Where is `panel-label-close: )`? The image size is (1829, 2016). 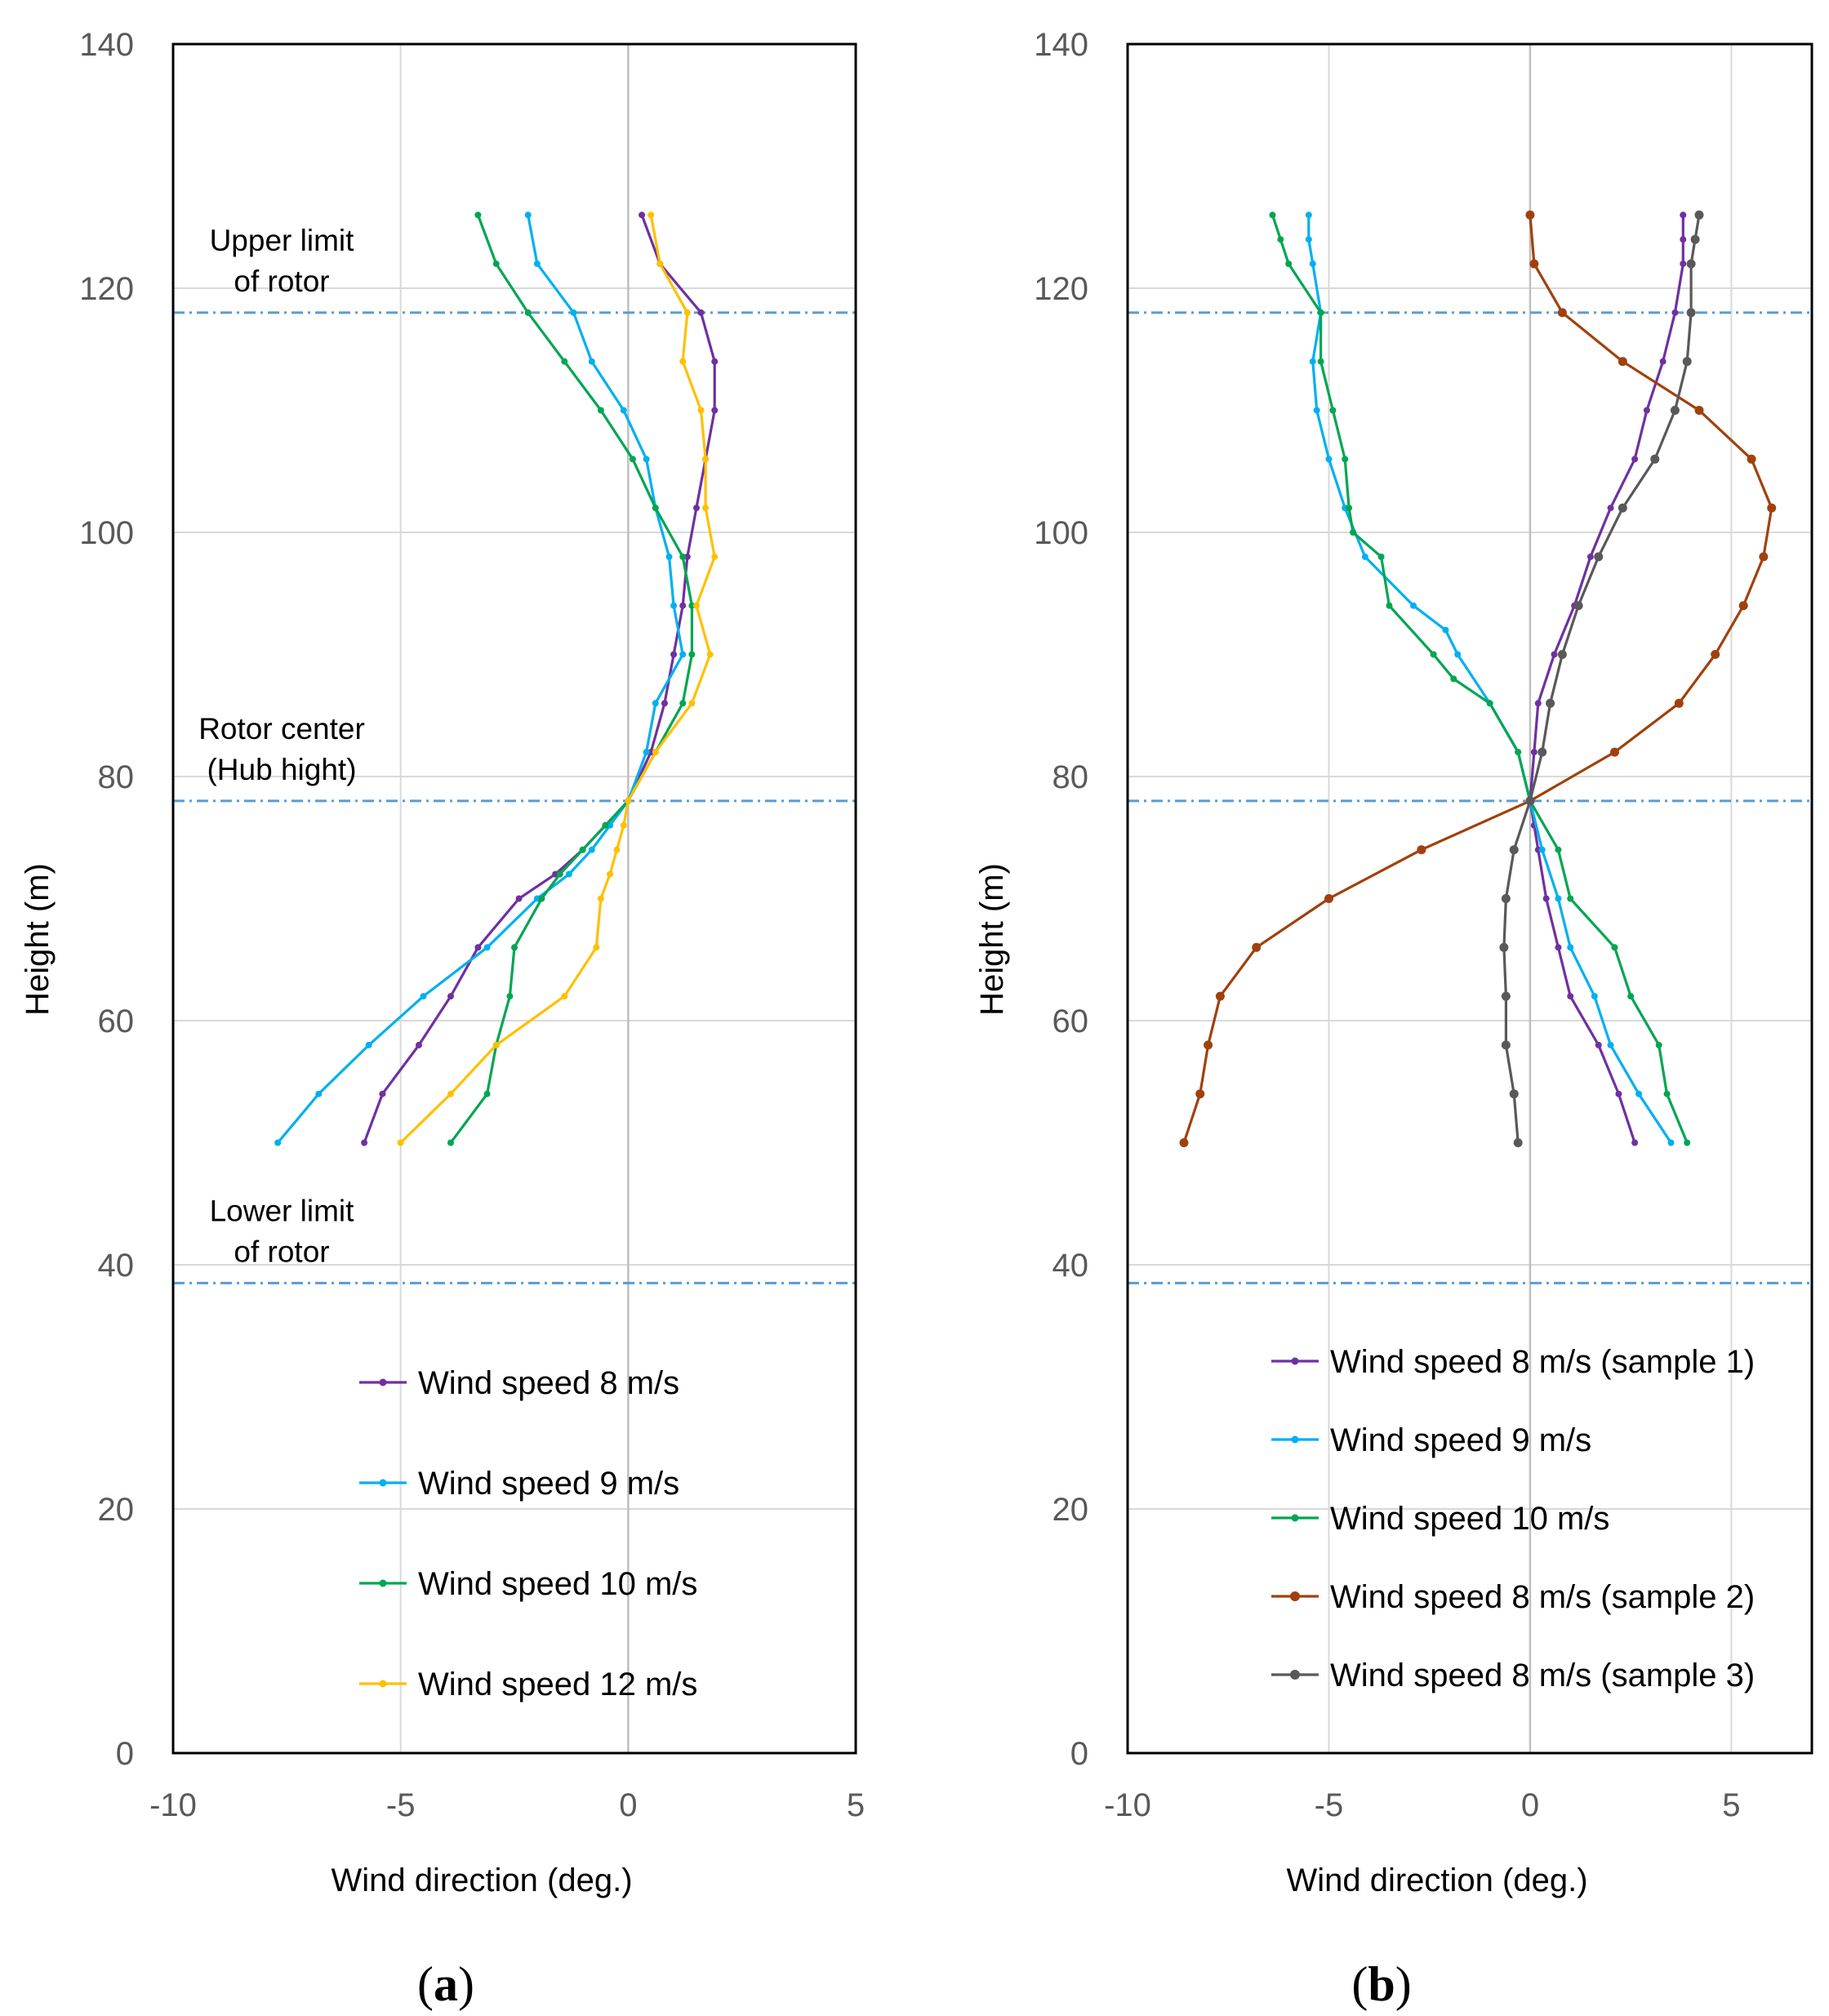
panel-label-close: ) is located at coordinates (1403, 1984).